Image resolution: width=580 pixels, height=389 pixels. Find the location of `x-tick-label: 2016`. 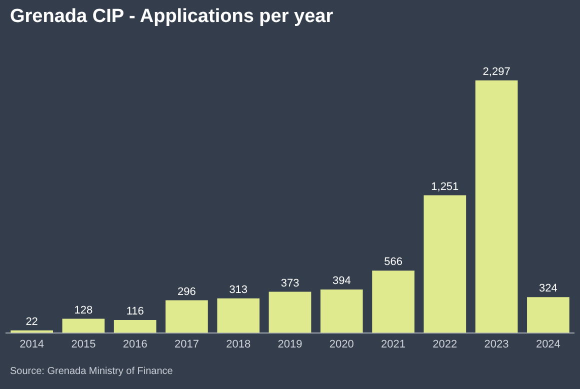

x-tick-label: 2016 is located at coordinates (135, 344).